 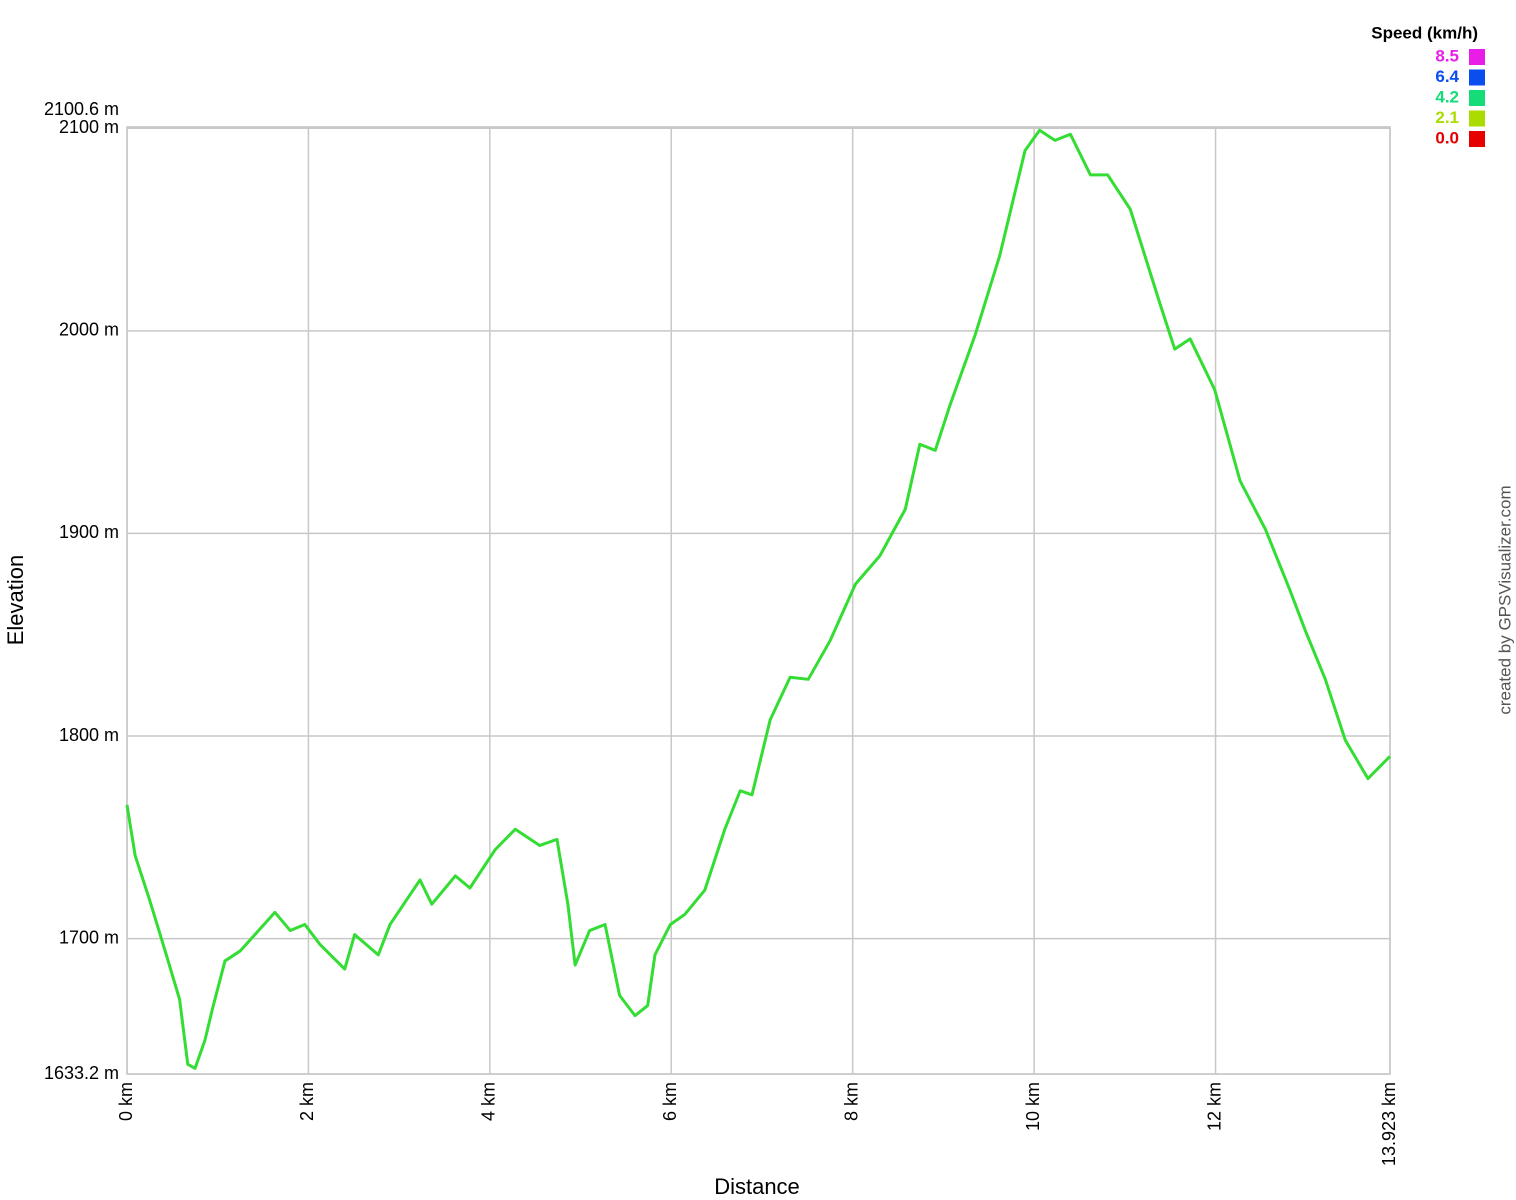 I want to click on credit: created by GPSVisualizer.com, so click(x=1504, y=599).